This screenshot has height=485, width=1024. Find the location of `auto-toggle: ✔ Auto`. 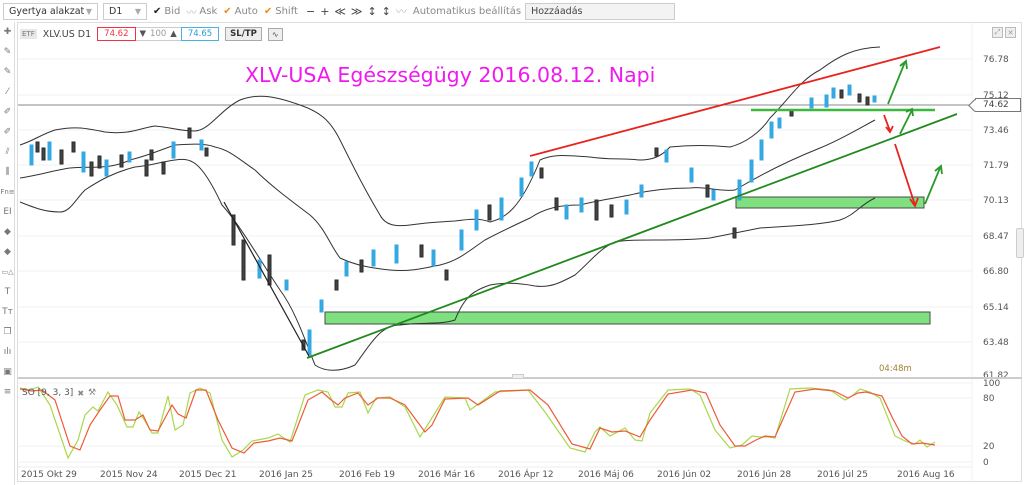

auto-toggle: ✔ Auto is located at coordinates (240, 11).